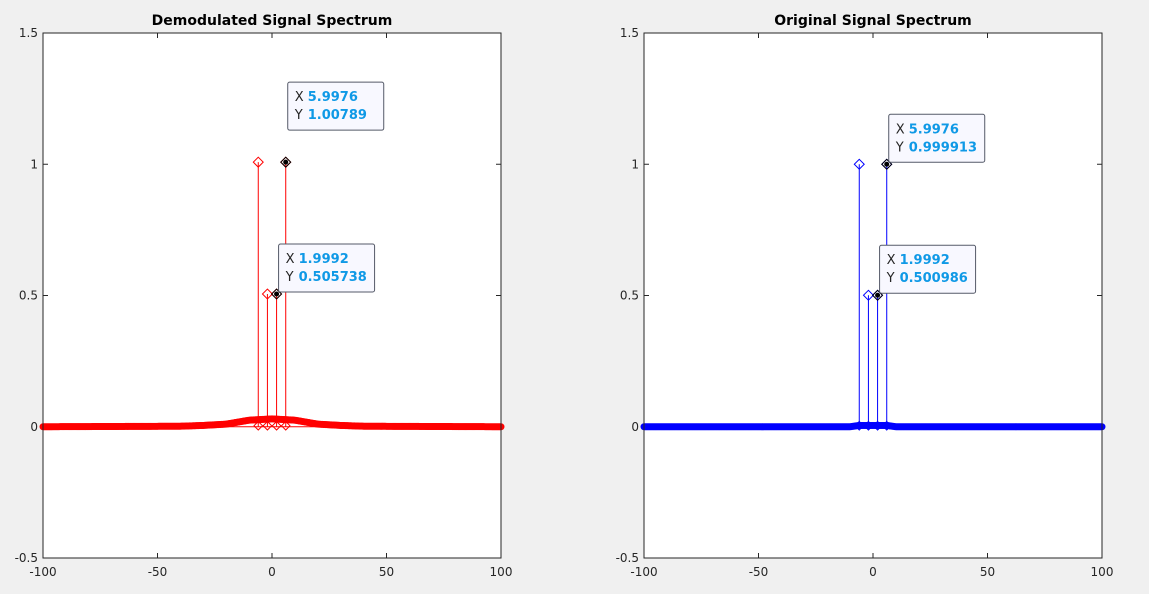  What do you see at coordinates (272, 21) in the screenshot?
I see `chart-title: Demodulated Signal Spectrum` at bounding box center [272, 21].